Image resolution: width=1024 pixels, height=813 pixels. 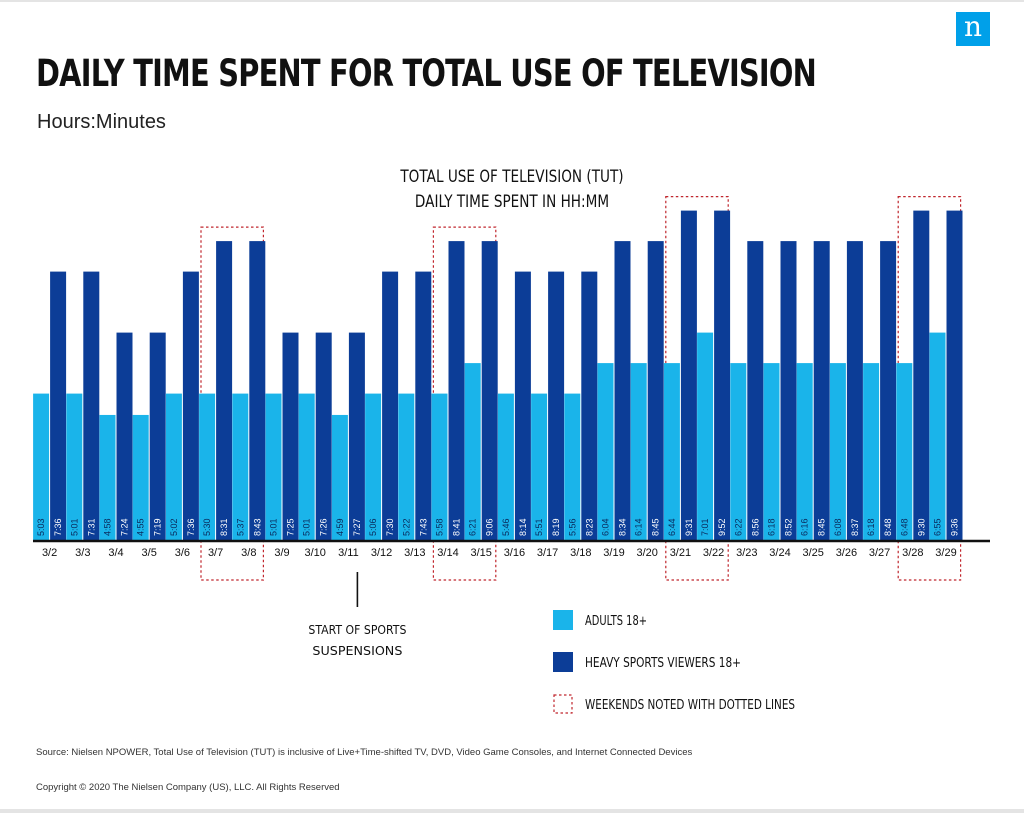 What do you see at coordinates (879, 553) in the screenshot?
I see `x-tick-label: 3/27` at bounding box center [879, 553].